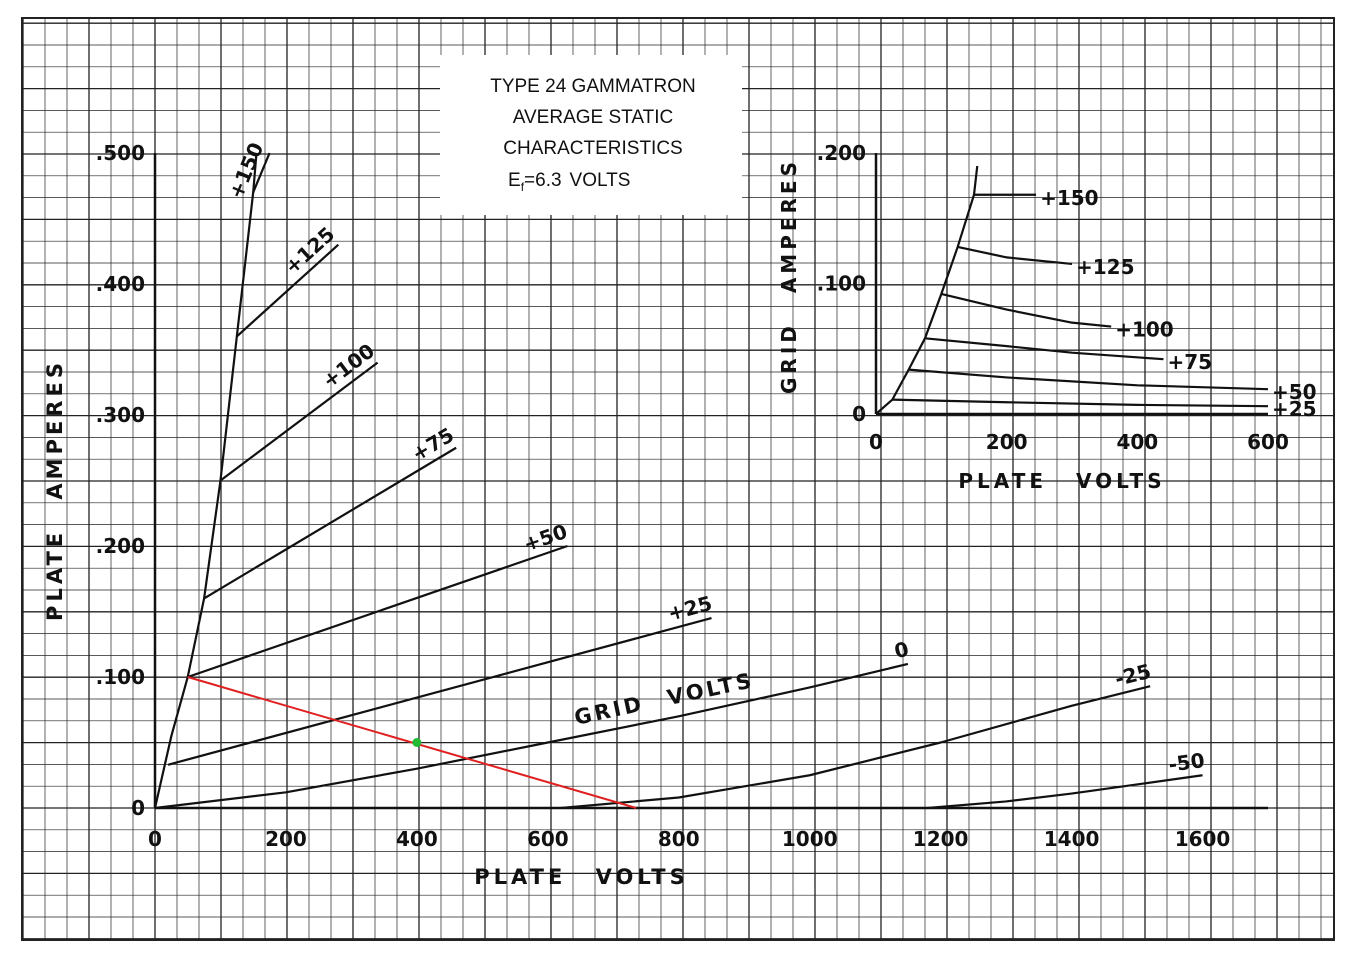 This screenshot has height=960, width=1354. What do you see at coordinates (1144, 330) in the screenshot?
I see `series-label: +100` at bounding box center [1144, 330].